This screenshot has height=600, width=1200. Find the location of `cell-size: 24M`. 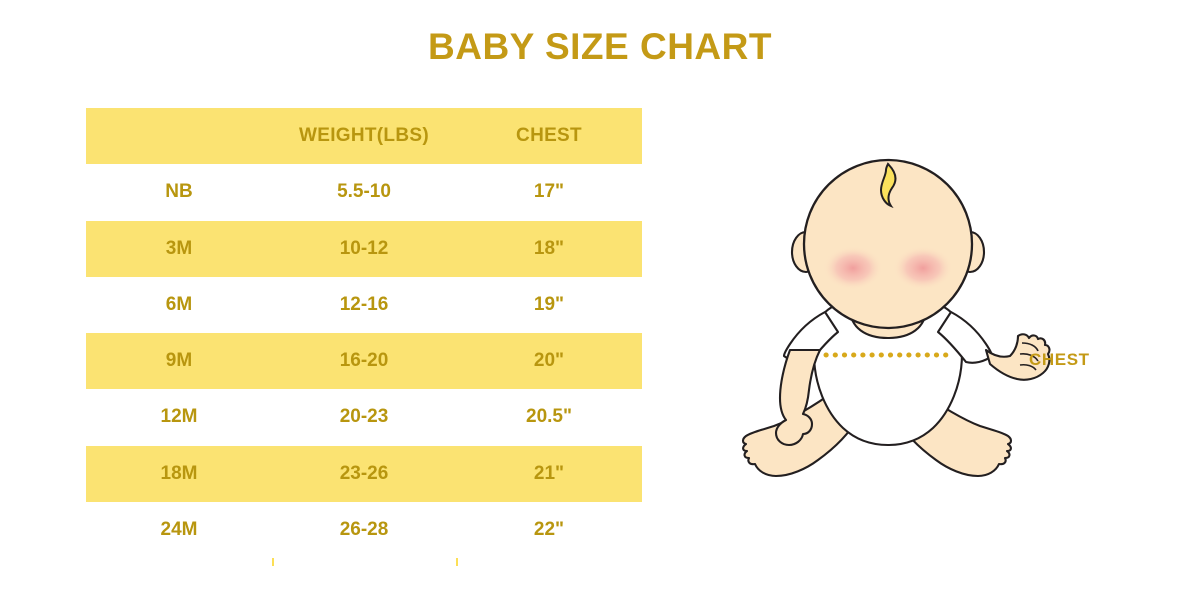

cell-size: 24M is located at coordinates (179, 529).